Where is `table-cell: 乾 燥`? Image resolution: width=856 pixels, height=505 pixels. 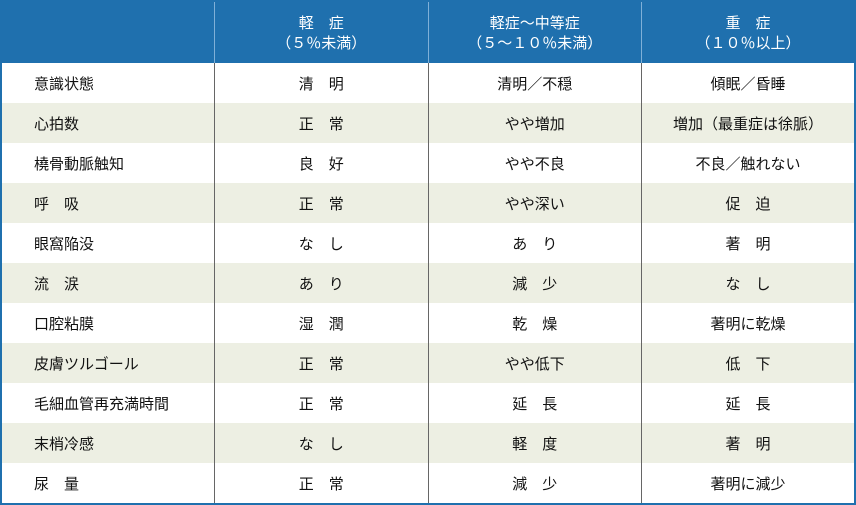 table-cell: 乾 燥 is located at coordinates (534, 323).